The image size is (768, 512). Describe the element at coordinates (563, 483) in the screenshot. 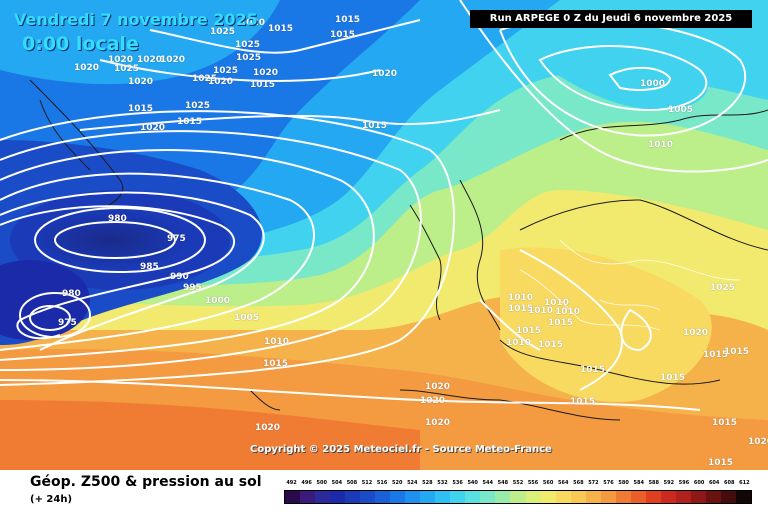

I see `legend-value: 564` at that location.